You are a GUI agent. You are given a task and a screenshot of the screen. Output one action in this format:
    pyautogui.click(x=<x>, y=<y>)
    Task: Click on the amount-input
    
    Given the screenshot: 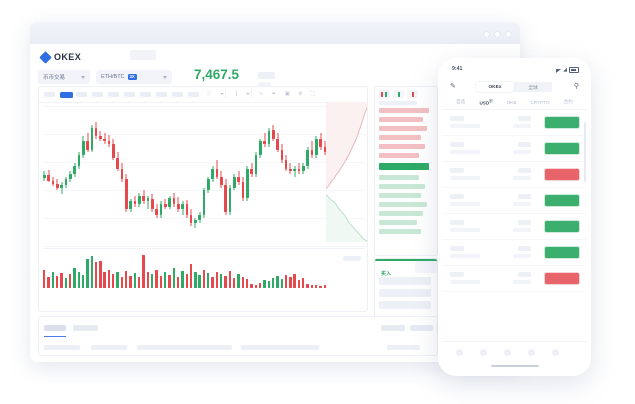 What is the action you would take?
    pyautogui.click(x=405, y=293)
    